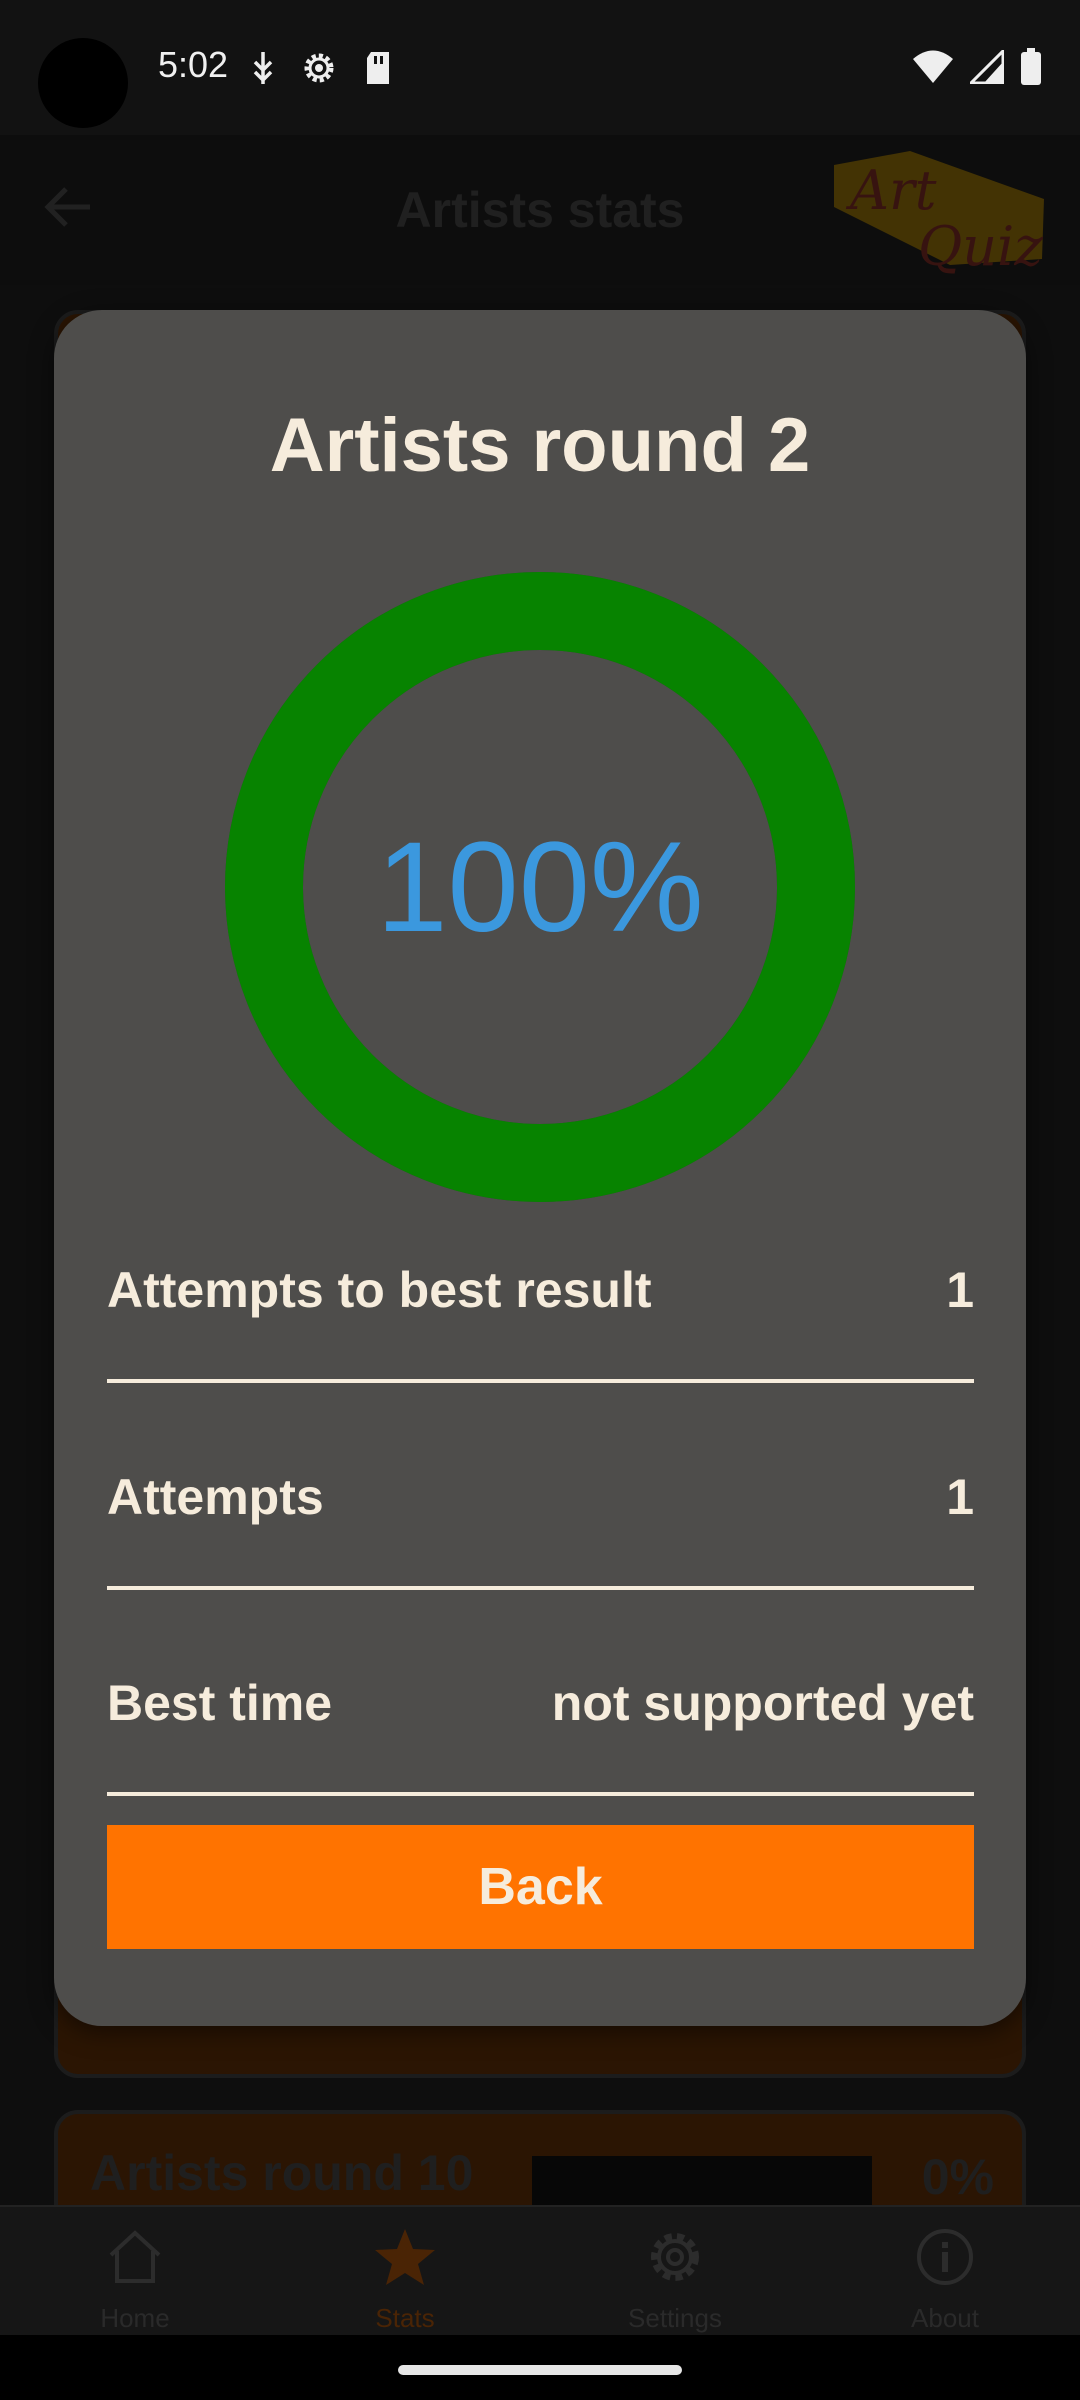 This screenshot has width=1080, height=2400. What do you see at coordinates (540, 445) in the screenshot?
I see `dialog-title: Artists round 2` at bounding box center [540, 445].